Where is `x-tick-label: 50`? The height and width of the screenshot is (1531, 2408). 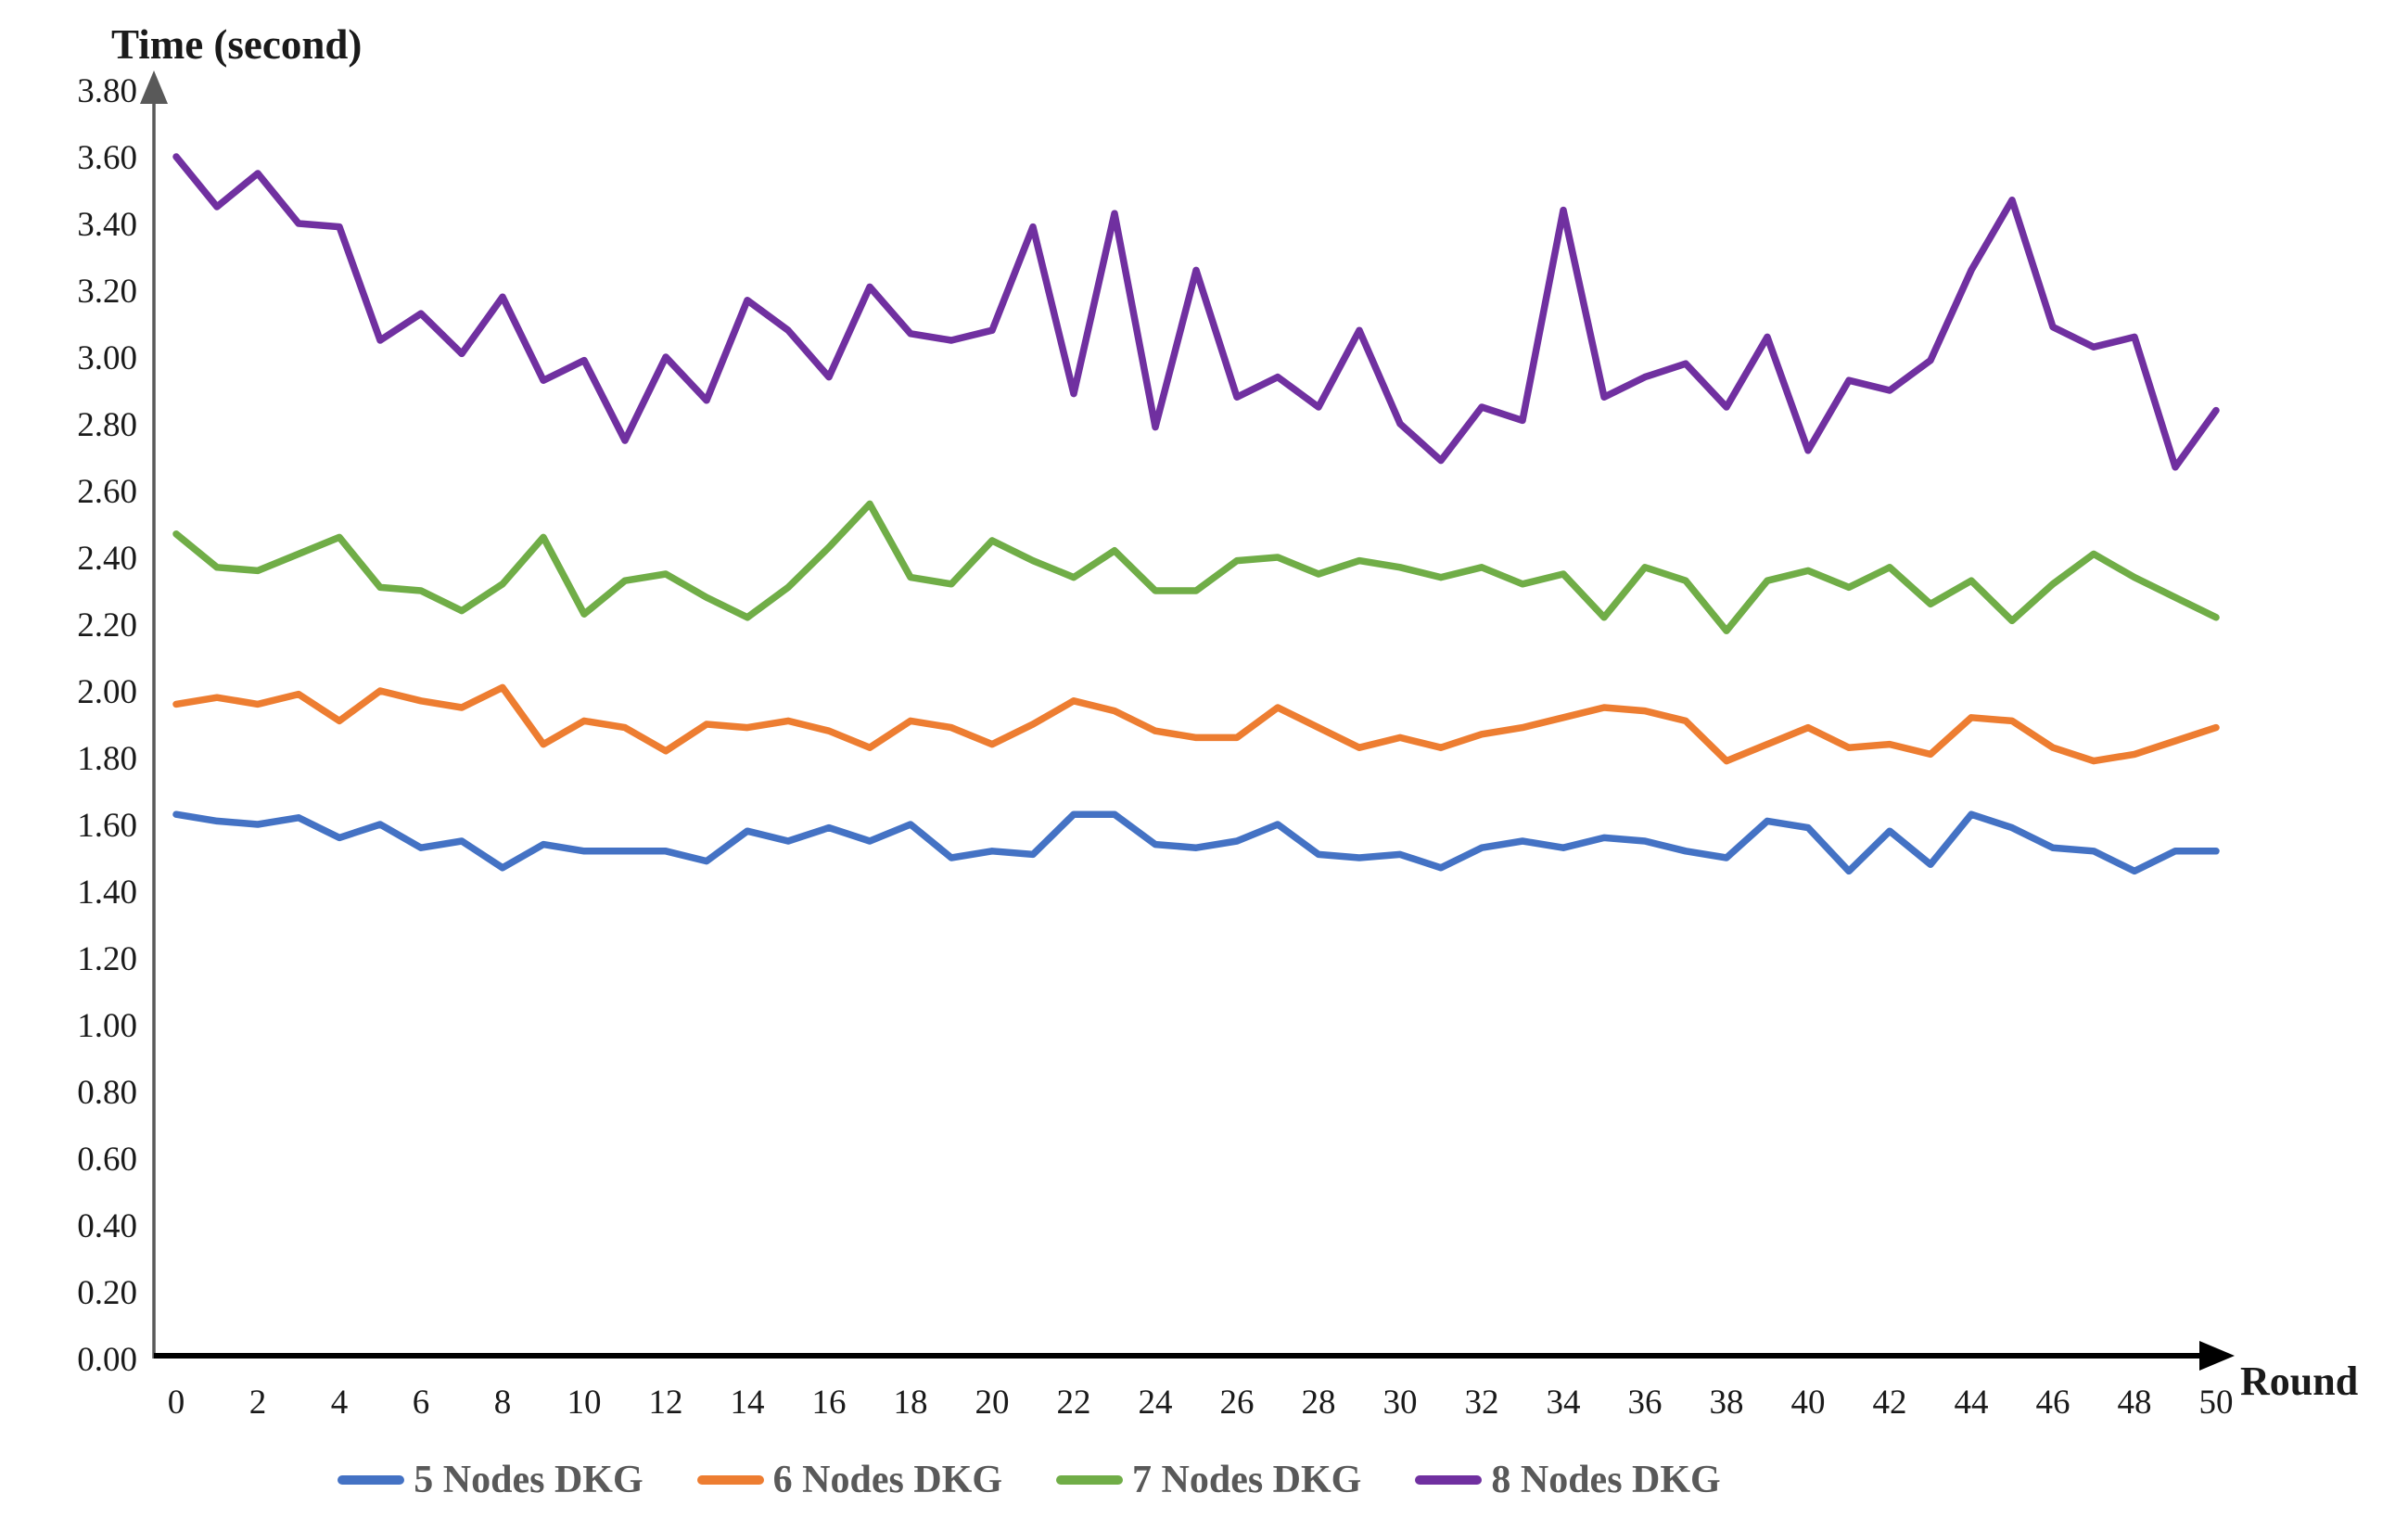
x-tick-label: 50 is located at coordinates (2216, 1403).